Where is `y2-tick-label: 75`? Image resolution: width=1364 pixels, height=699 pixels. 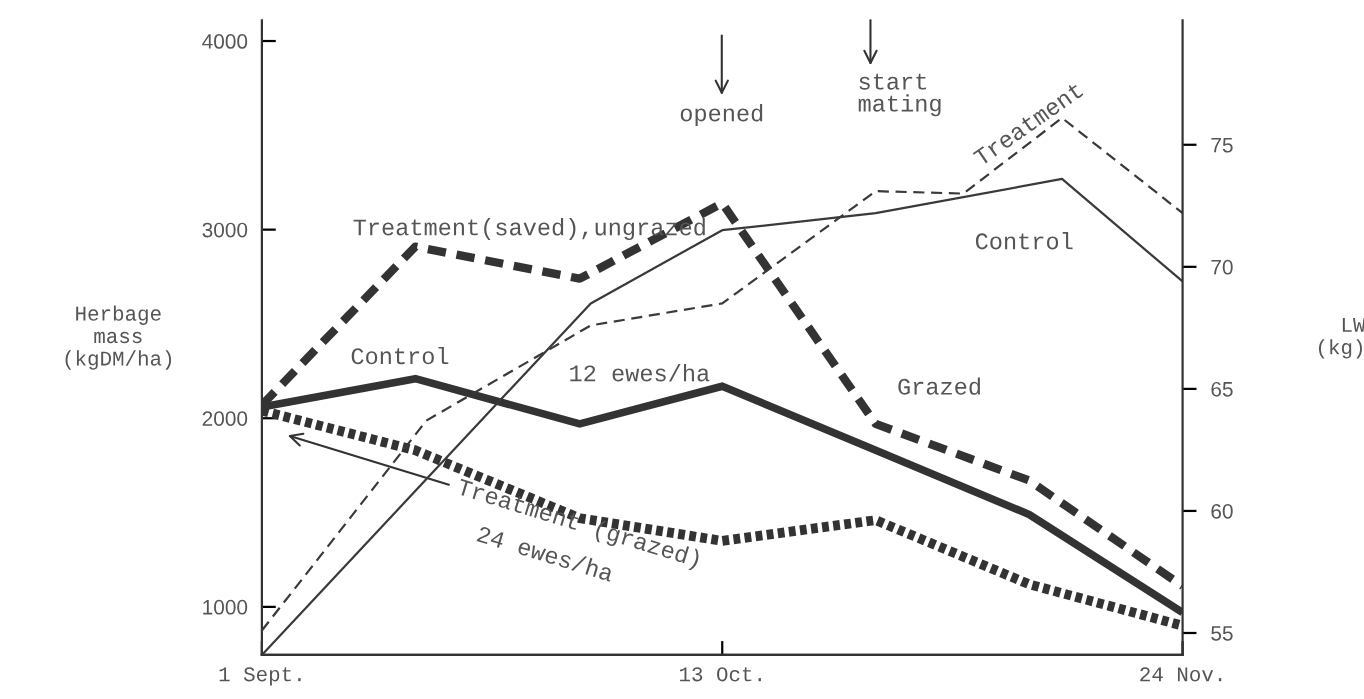
y2-tick-label: 75 is located at coordinates (1222, 145).